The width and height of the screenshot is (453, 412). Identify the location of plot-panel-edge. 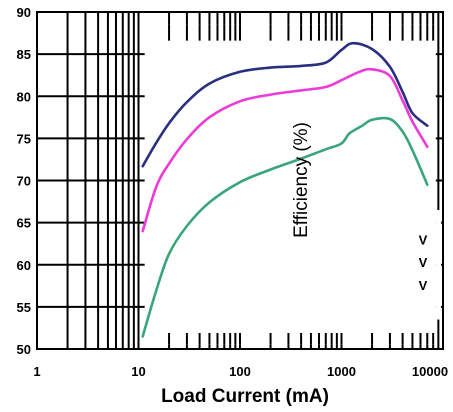
(150, 191).